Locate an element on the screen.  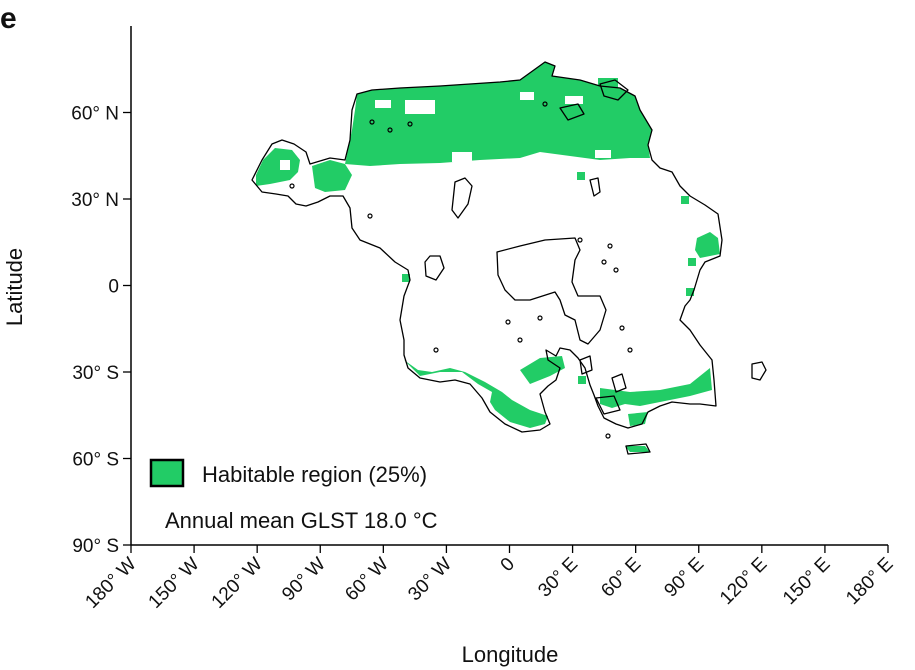
y-tick-label: 60° S is located at coordinates (95, 460).